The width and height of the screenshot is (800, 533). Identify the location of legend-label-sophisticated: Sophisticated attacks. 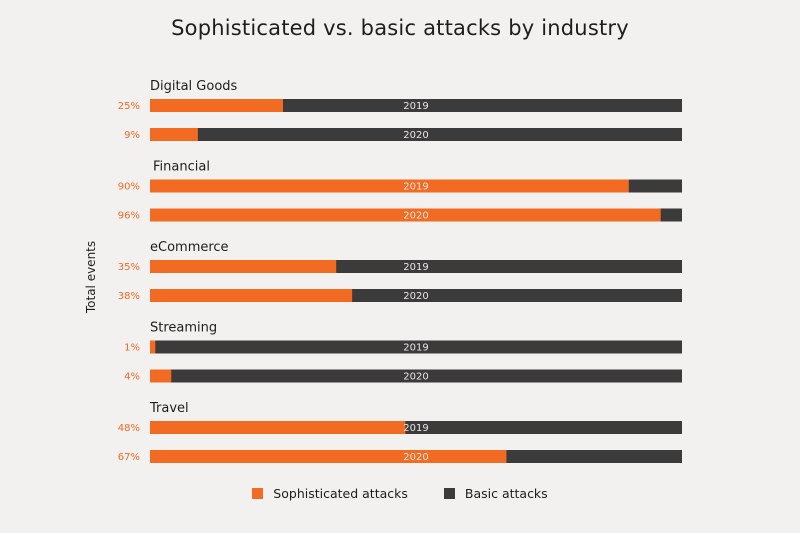
(340, 493).